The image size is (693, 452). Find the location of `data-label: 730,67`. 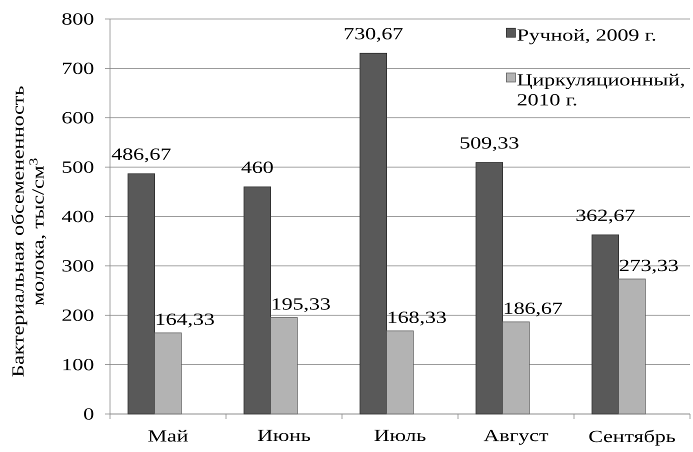

data-label: 730,67 is located at coordinates (373, 35).